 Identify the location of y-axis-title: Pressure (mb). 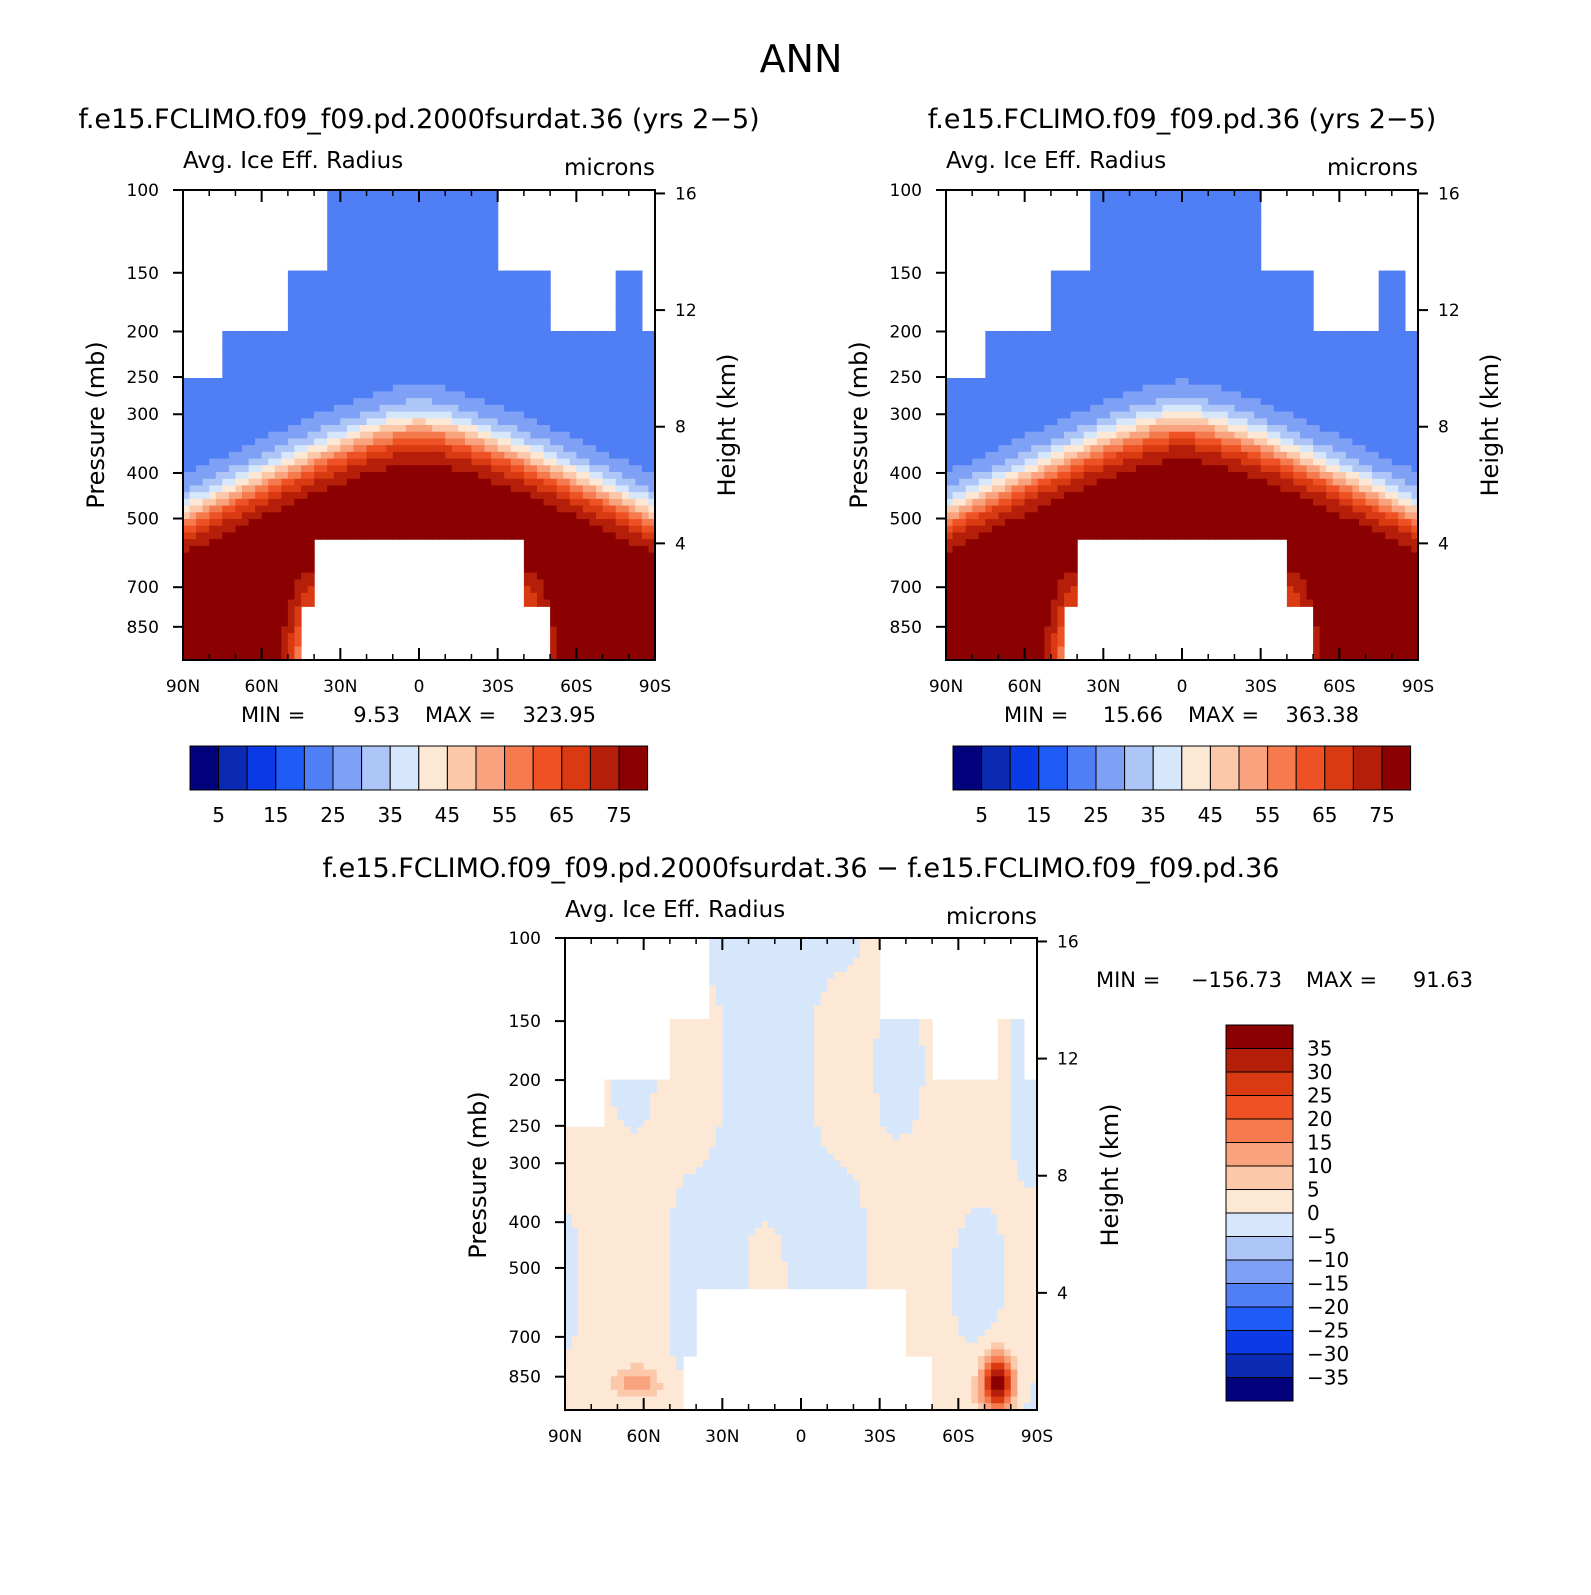
(96, 424).